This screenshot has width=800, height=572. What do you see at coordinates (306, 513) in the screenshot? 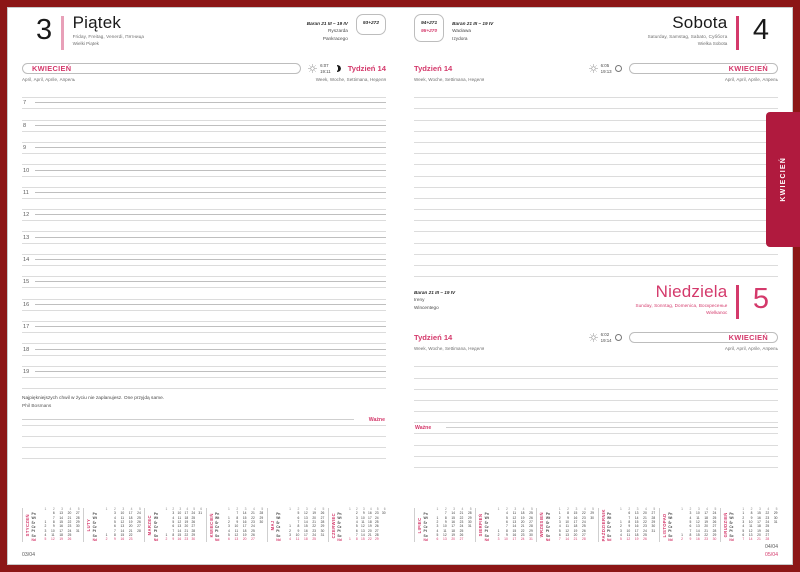
I see `minical-day-cell: 12` at bounding box center [306, 513].